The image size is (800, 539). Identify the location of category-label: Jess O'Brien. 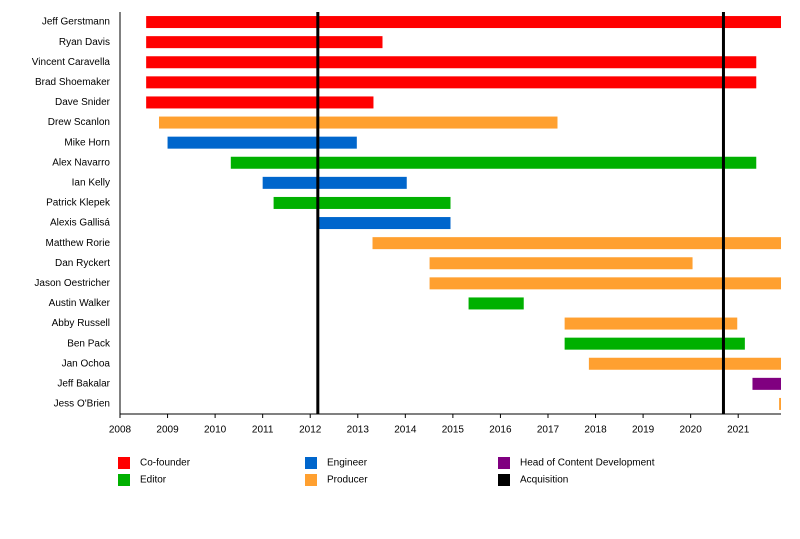
(82, 404).